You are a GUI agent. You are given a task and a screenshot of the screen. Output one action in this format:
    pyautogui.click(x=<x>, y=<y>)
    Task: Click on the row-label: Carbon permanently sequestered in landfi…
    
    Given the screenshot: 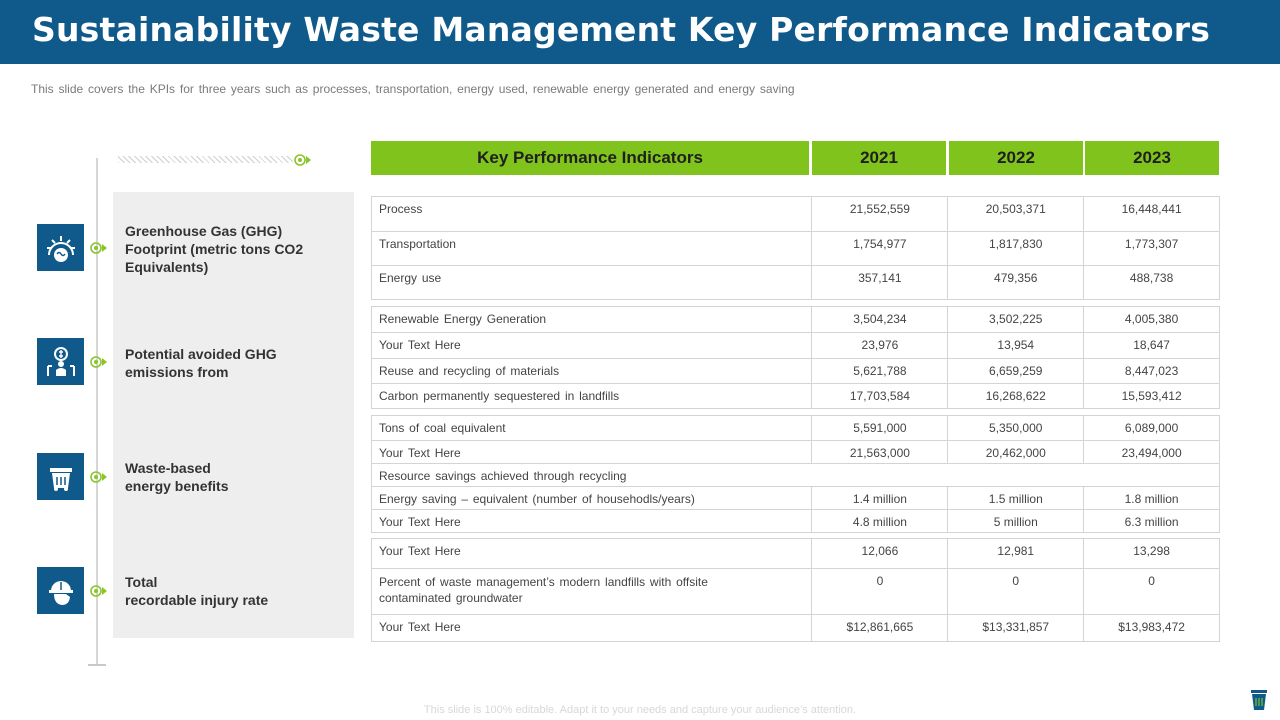 What is the action you would take?
    pyautogui.click(x=499, y=396)
    